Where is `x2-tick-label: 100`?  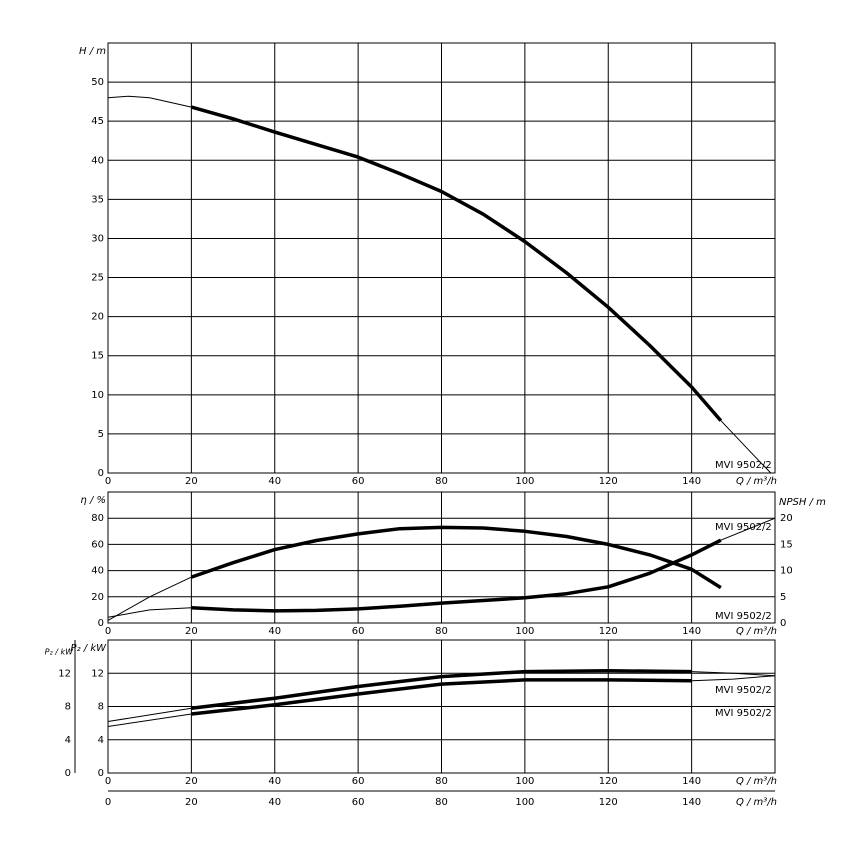 x2-tick-label: 100 is located at coordinates (524, 802).